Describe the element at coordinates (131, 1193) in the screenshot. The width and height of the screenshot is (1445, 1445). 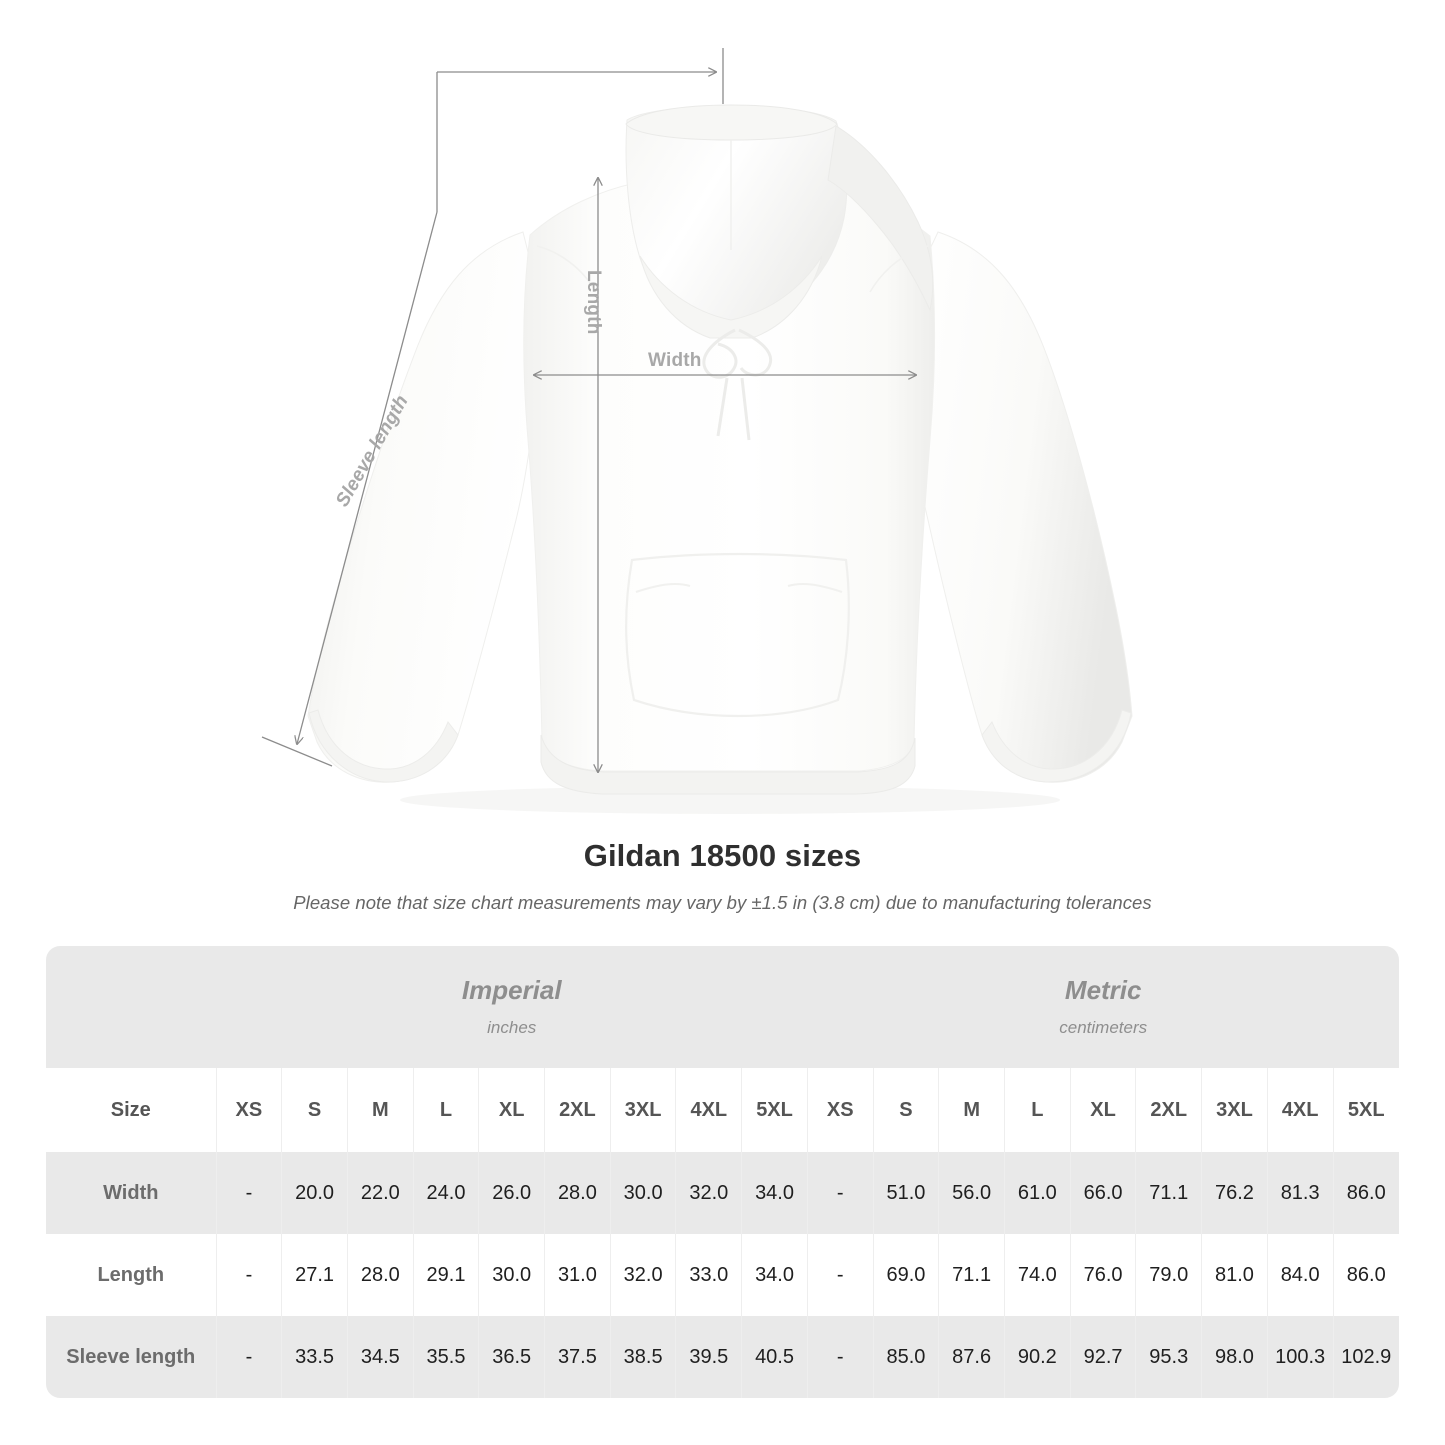
I see `measurement-row-label: Width` at that location.